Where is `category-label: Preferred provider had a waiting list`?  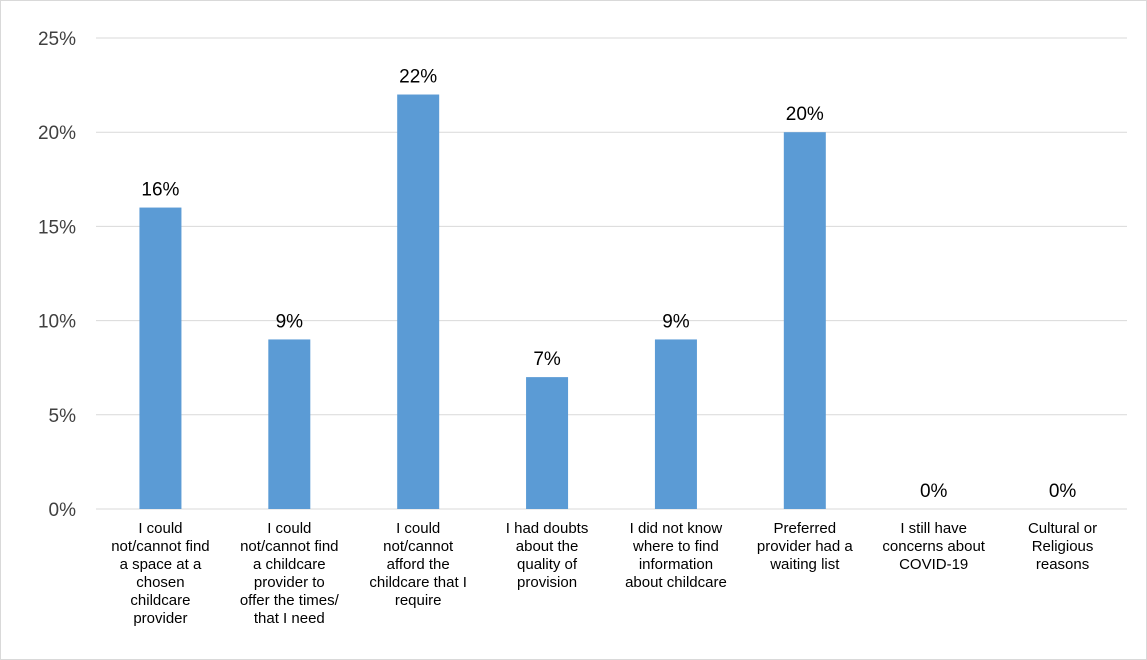
category-label: Preferred provider had a waiting list is located at coordinates (805, 546).